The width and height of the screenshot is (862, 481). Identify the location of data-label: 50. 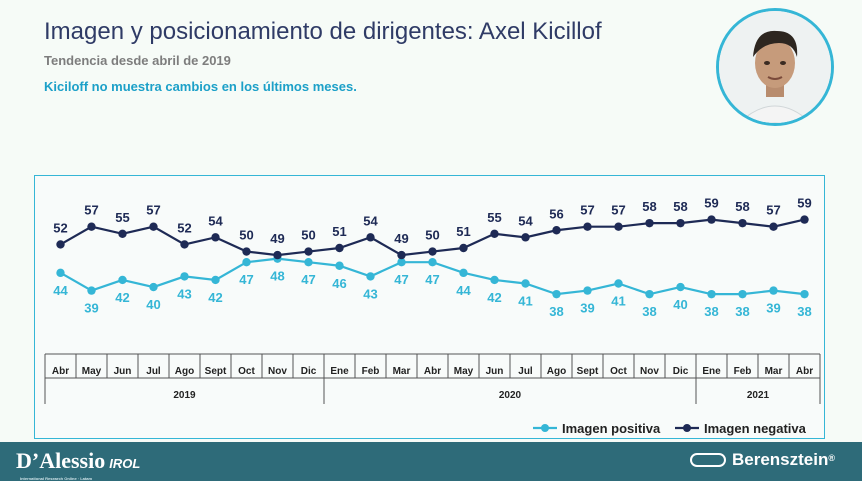
(432, 235).